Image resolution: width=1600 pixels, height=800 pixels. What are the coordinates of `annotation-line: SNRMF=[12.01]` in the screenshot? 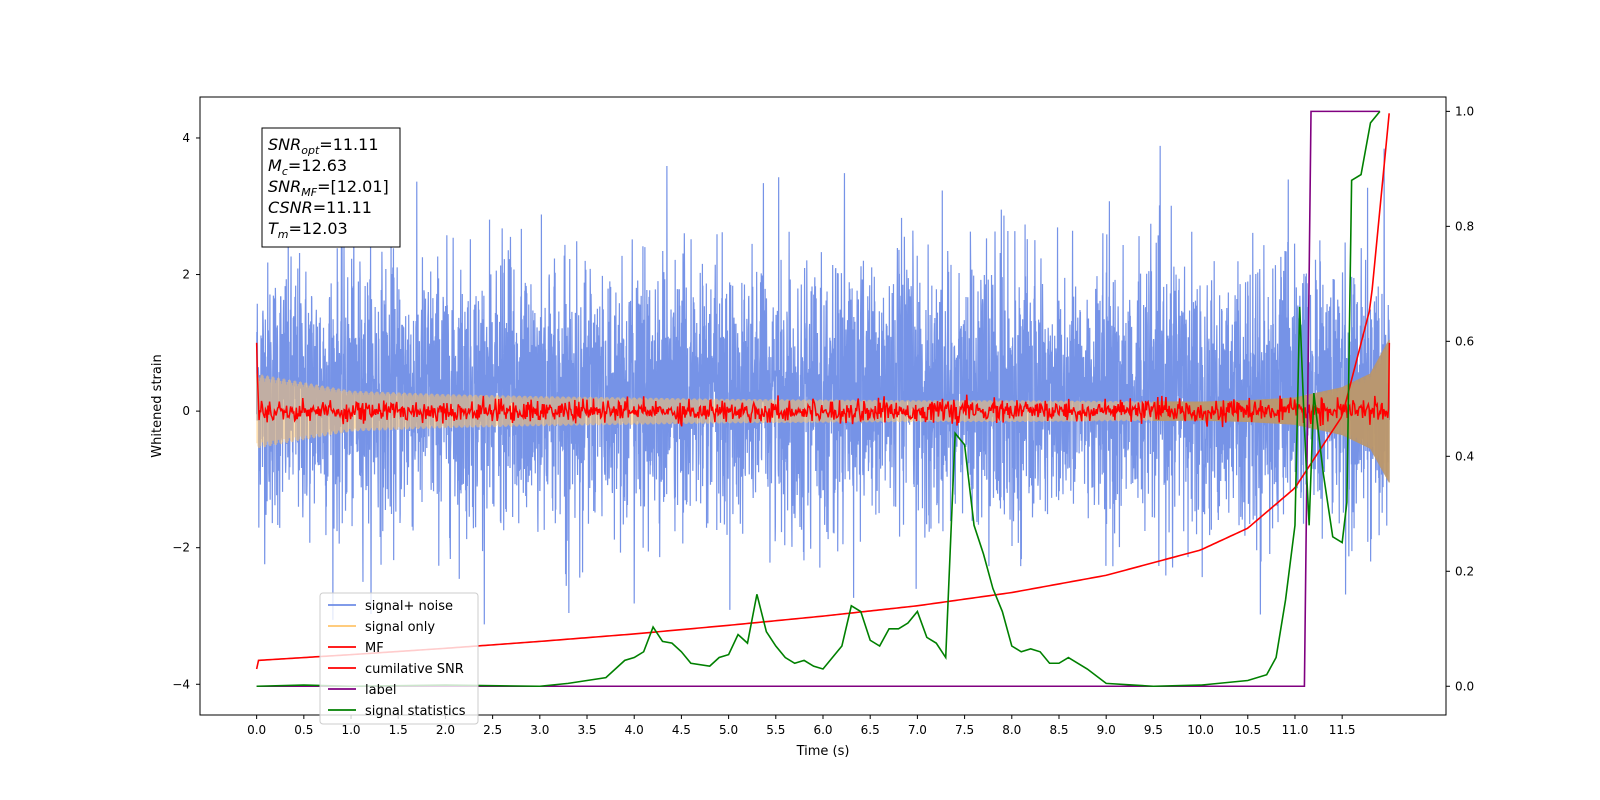 It's located at (328, 188).